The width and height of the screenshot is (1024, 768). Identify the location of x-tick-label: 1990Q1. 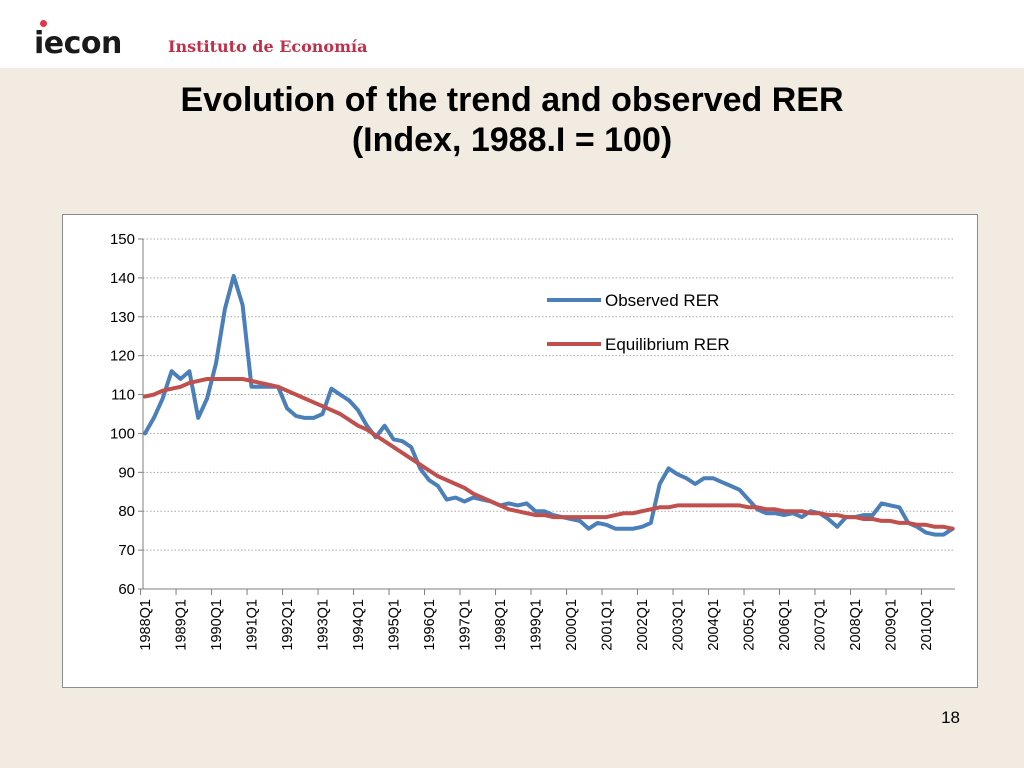
(217, 625).